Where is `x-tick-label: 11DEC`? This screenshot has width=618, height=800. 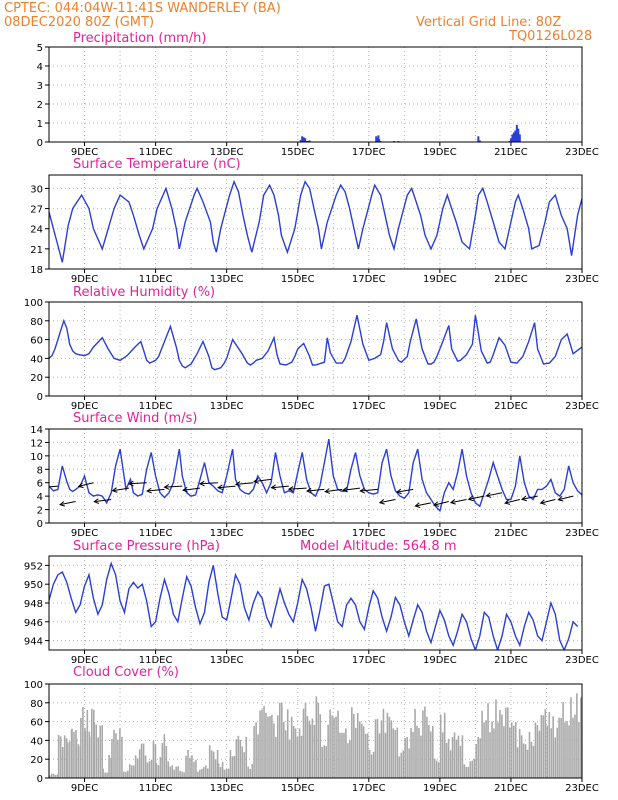
x-tick-label: 11DEC is located at coordinates (156, 533).